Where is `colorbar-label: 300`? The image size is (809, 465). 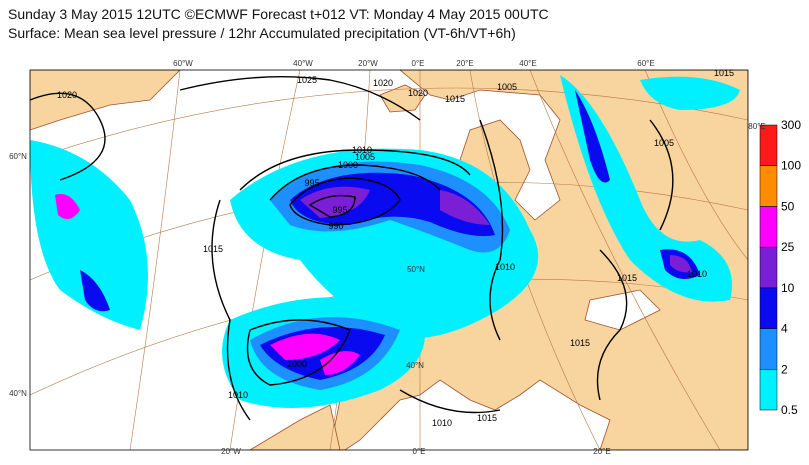 colorbar-label: 300 is located at coordinates (791, 125).